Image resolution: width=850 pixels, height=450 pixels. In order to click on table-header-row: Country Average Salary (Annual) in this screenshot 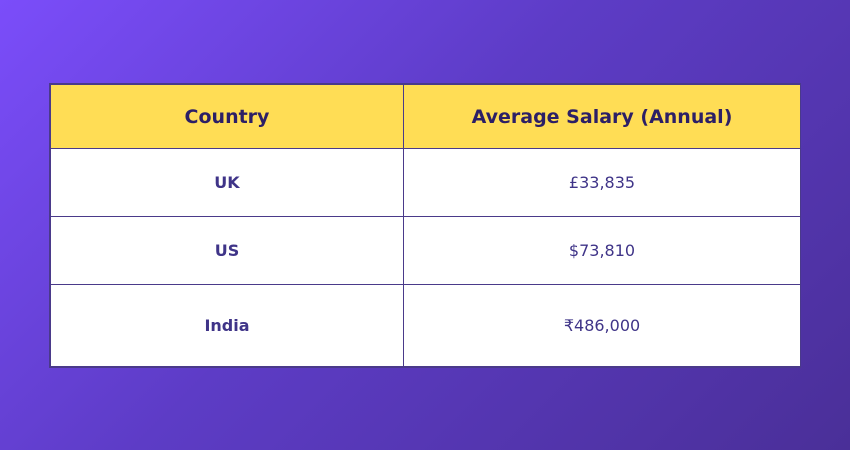, I will do `click(425, 116)`.